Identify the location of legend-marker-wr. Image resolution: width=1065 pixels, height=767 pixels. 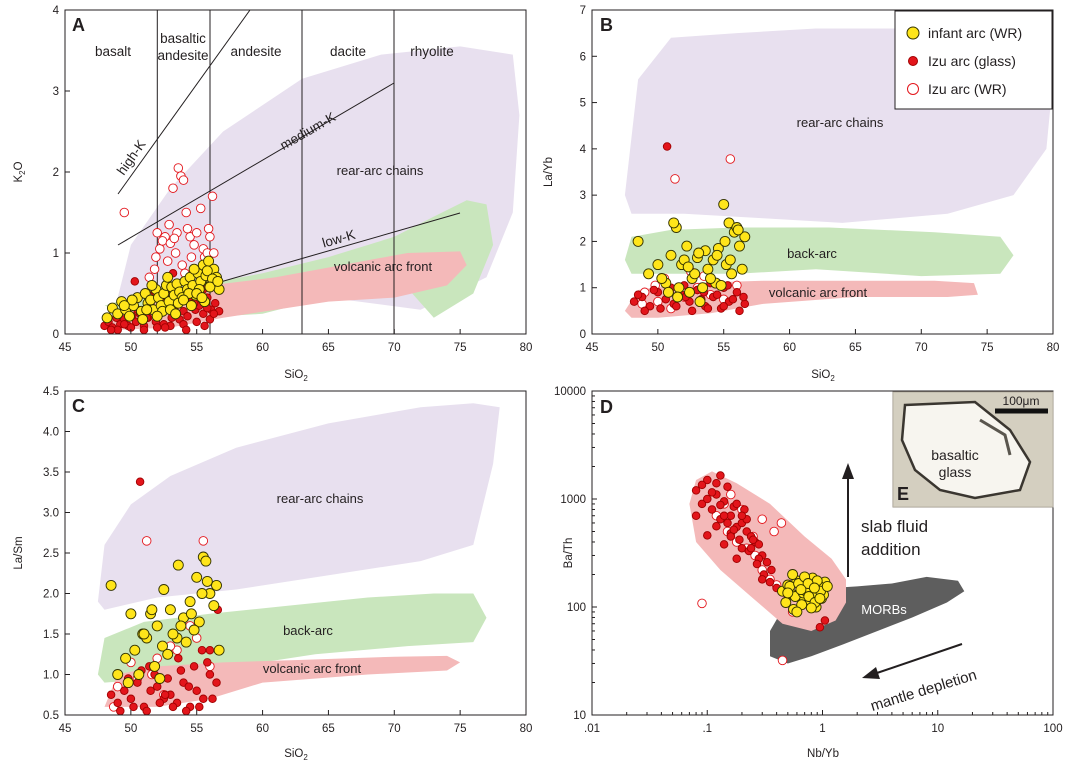
(913, 89).